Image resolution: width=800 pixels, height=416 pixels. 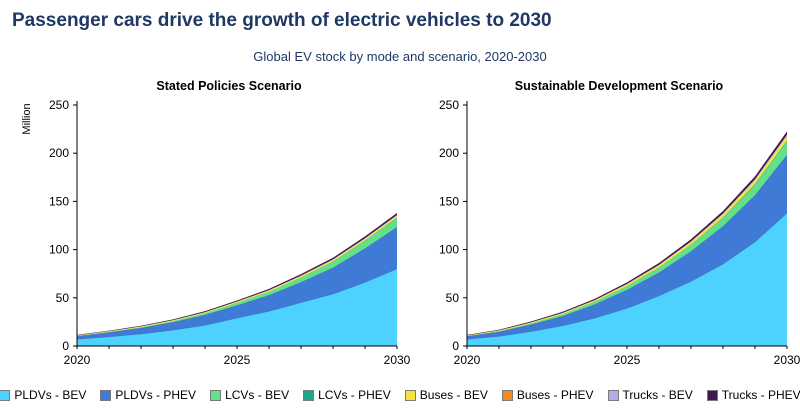 What do you see at coordinates (619, 86) in the screenshot?
I see `panel-title: Sustainable Development Scenario` at bounding box center [619, 86].